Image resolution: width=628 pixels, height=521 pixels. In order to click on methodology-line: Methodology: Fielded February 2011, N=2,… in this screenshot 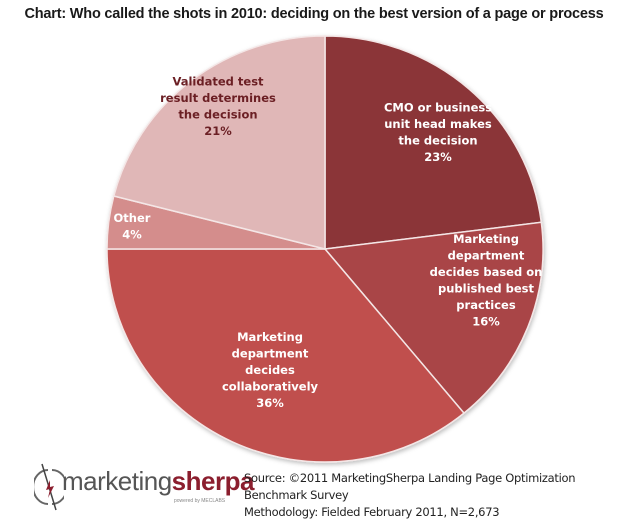, I will do `click(372, 512)`.